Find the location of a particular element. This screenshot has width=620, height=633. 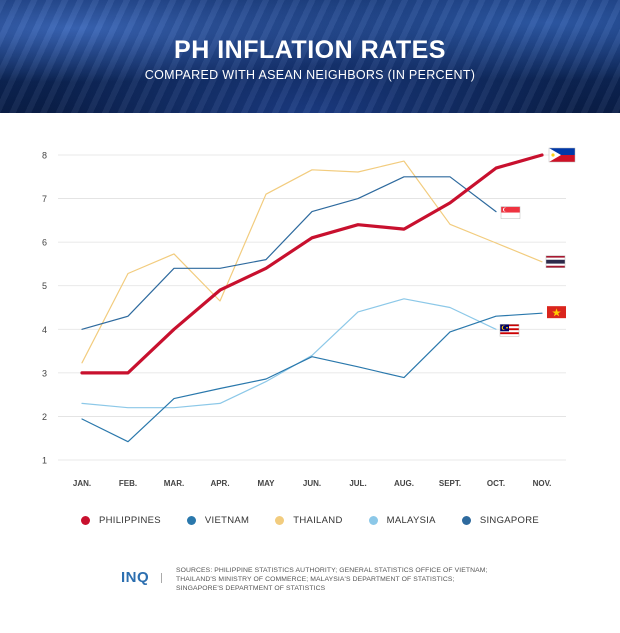

y-tick-label: 6 is located at coordinates (44, 243).